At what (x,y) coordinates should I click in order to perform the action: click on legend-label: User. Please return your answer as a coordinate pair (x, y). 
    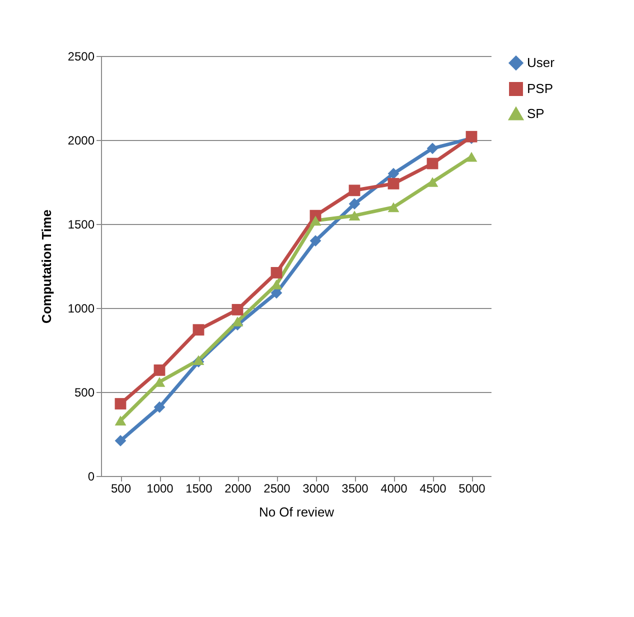
    Looking at the image, I should click on (541, 62).